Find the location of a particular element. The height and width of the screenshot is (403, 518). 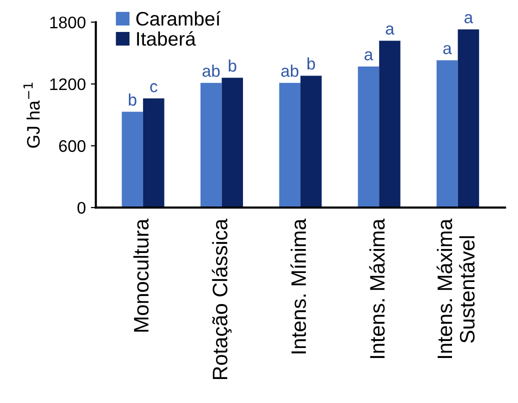

y-axis-title: GJ ha$^{−1}$ is located at coordinates (31, 115).